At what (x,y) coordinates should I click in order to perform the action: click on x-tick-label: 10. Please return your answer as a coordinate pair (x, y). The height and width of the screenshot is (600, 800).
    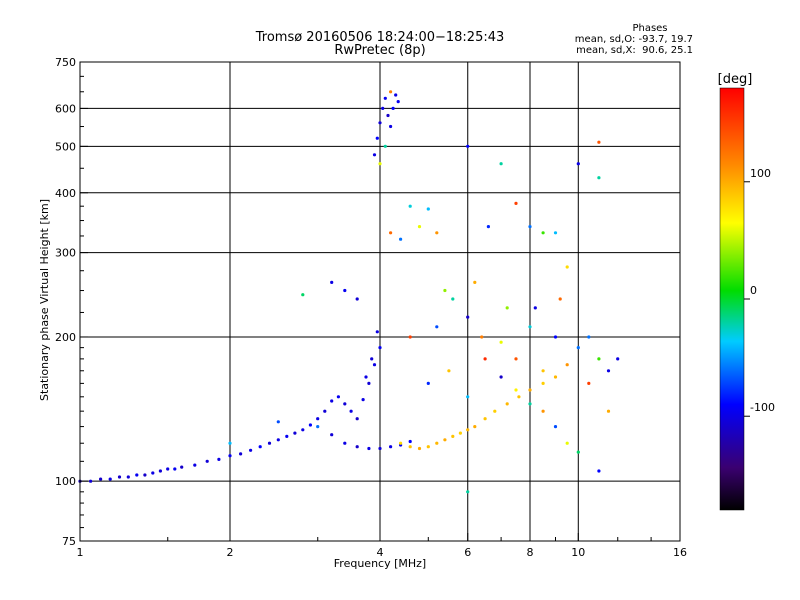
    Looking at the image, I should click on (578, 552).